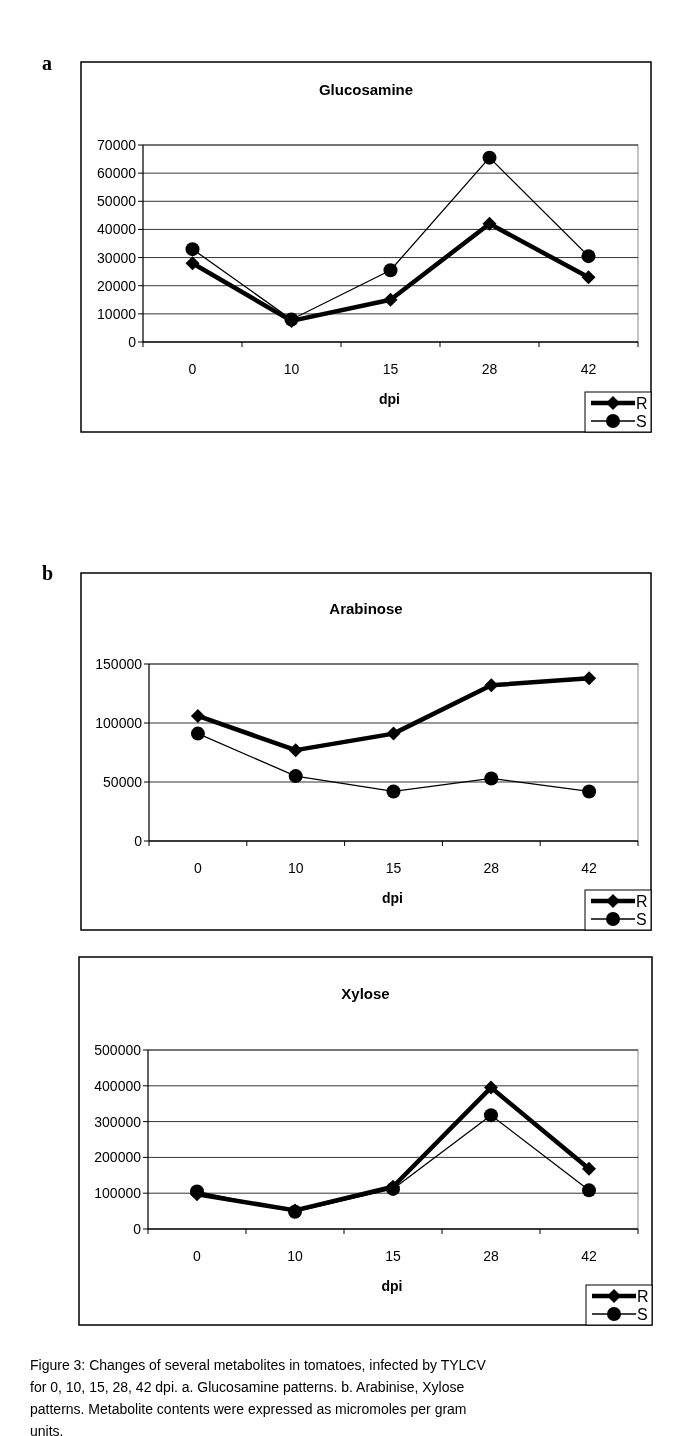 The image size is (677, 1436). Describe the element at coordinates (366, 89) in the screenshot. I see `chart-title: Glucosamine` at that location.